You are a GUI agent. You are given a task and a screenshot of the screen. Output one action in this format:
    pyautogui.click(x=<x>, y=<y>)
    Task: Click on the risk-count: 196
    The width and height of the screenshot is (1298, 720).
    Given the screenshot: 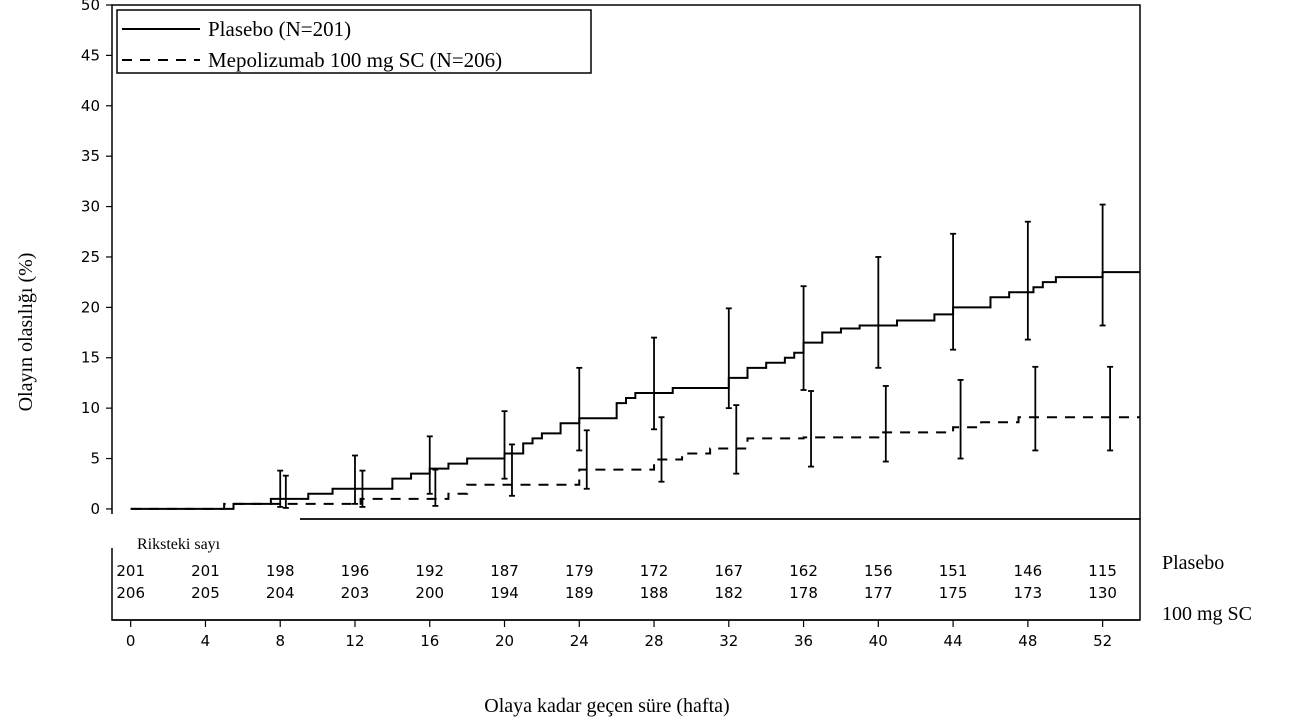 What is the action you would take?
    pyautogui.click(x=355, y=571)
    